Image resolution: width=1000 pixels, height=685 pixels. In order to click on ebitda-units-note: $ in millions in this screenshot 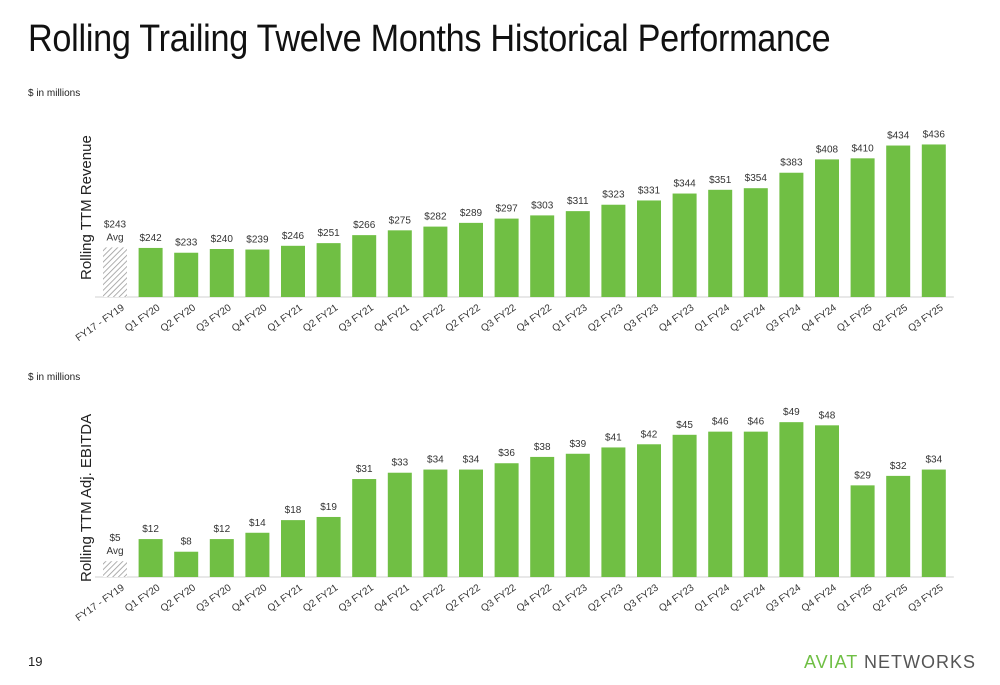, I will do `click(54, 377)`.